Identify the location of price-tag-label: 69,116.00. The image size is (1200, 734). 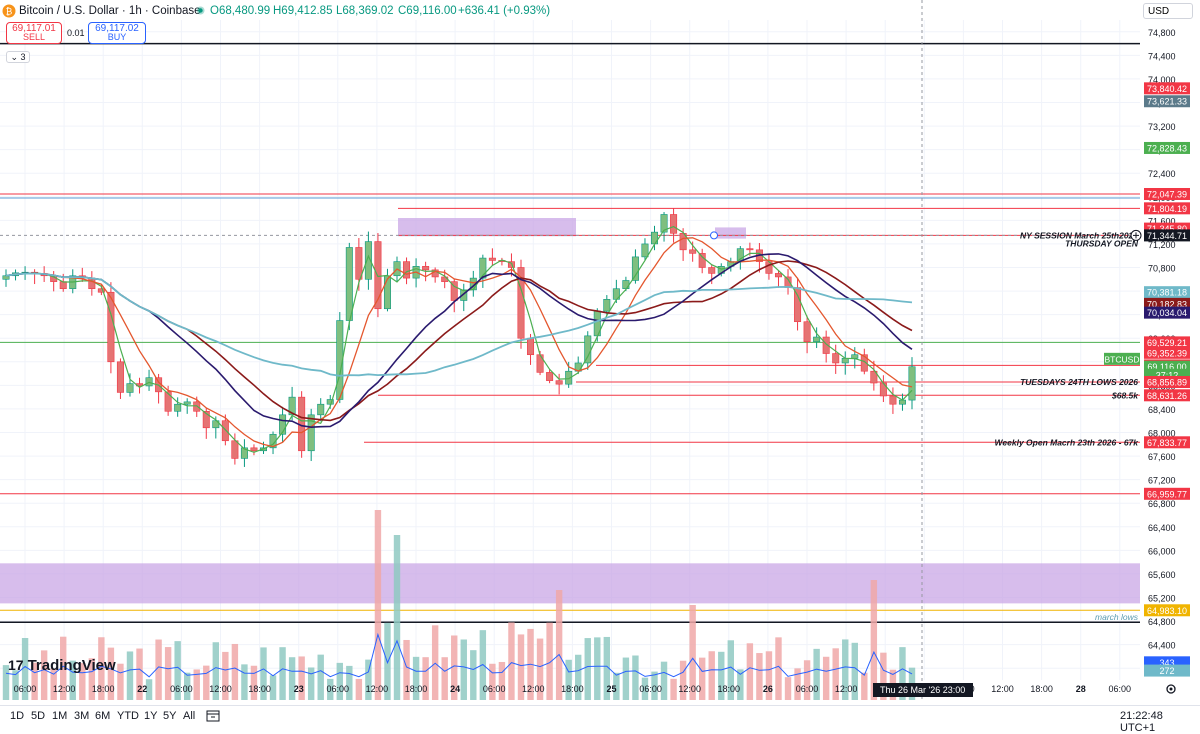
(1166, 367).